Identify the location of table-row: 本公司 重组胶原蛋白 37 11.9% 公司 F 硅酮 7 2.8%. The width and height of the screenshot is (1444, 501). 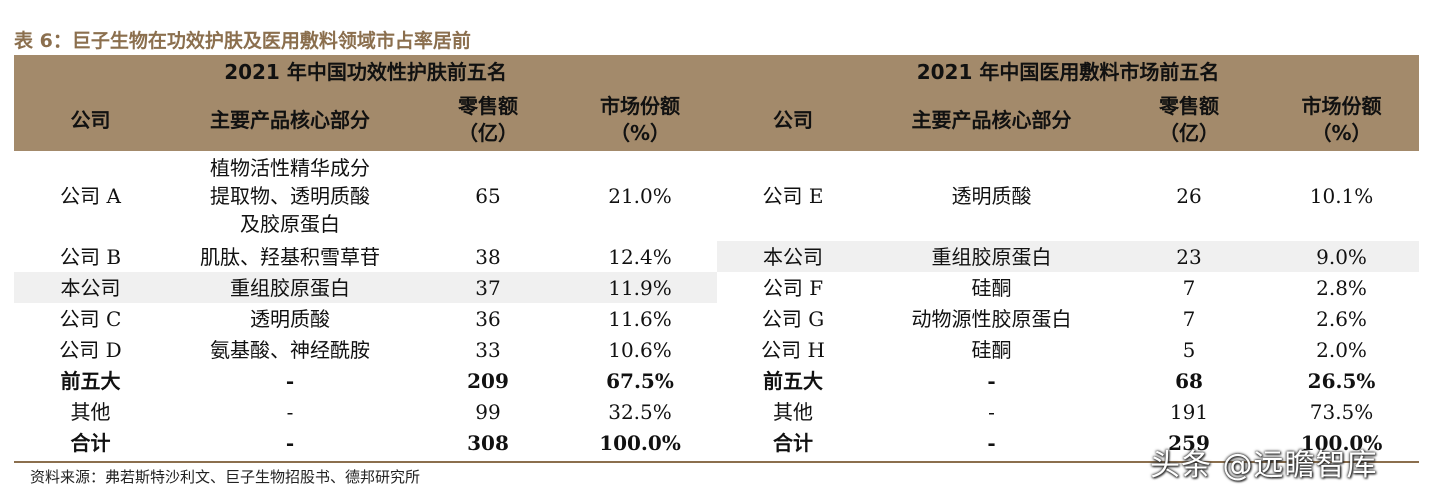
(716, 287).